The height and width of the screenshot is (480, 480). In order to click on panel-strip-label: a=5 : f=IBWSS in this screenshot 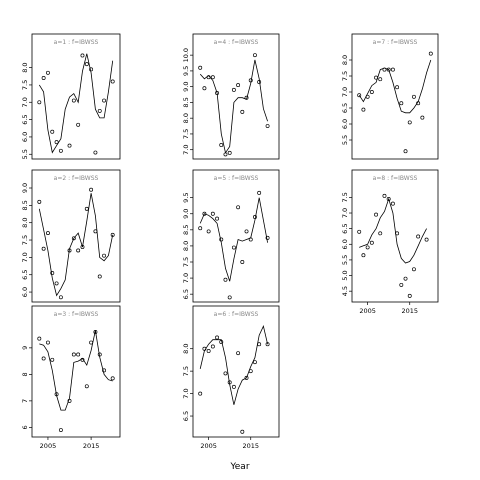, I will do `click(236, 178)`.